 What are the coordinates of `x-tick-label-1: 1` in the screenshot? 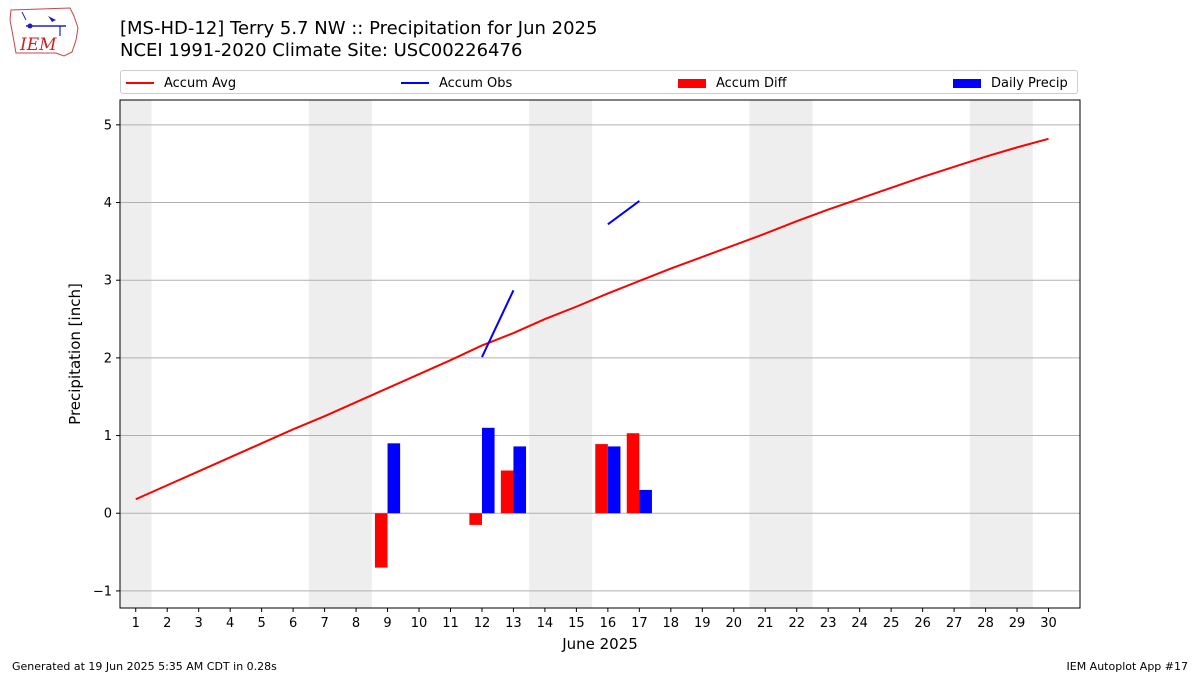 It's located at (136, 623).